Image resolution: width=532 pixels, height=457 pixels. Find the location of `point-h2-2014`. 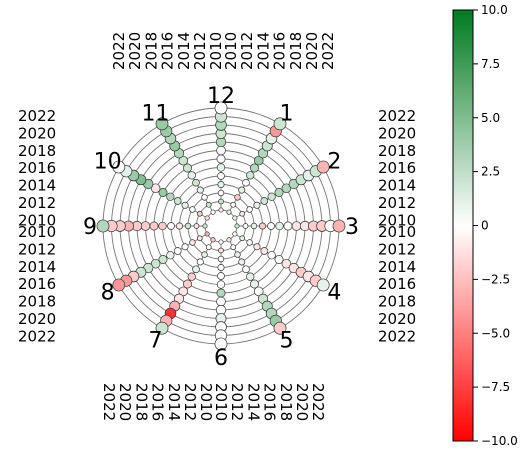

point-h2-2014 is located at coordinates (264, 201).